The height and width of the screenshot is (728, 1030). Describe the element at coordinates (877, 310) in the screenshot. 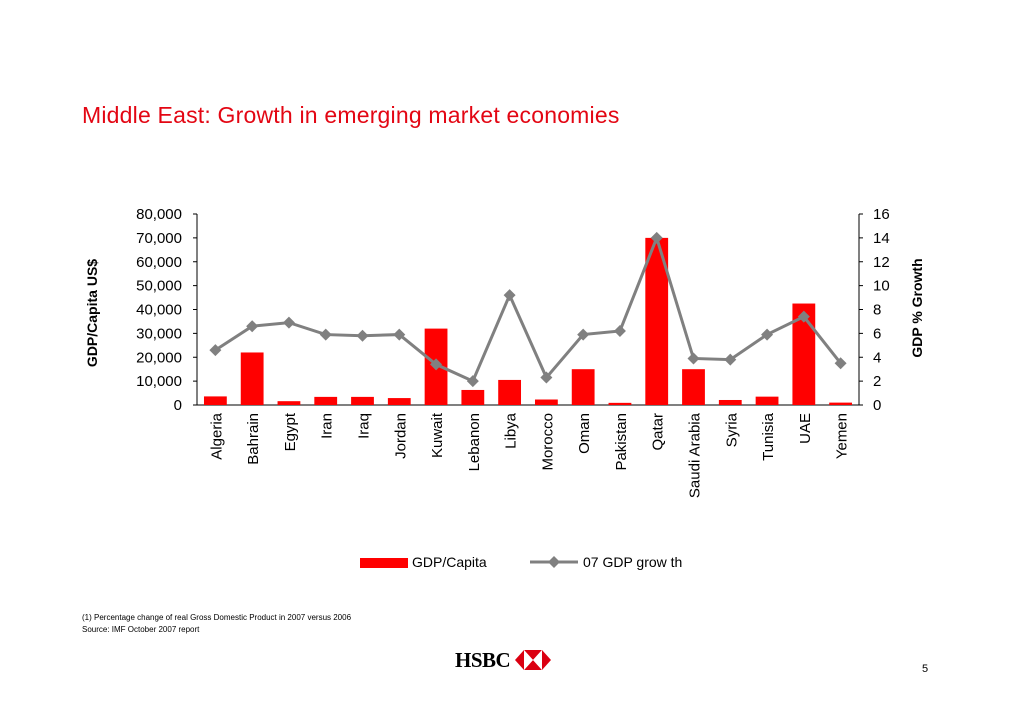

I see `y2-tick-label: 8` at that location.